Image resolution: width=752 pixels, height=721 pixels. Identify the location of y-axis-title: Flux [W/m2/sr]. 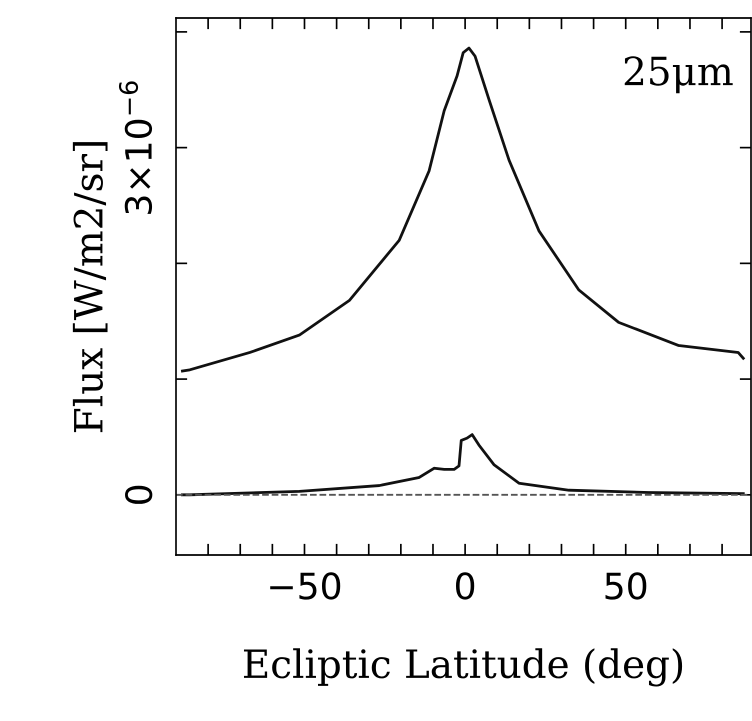
(90, 287).